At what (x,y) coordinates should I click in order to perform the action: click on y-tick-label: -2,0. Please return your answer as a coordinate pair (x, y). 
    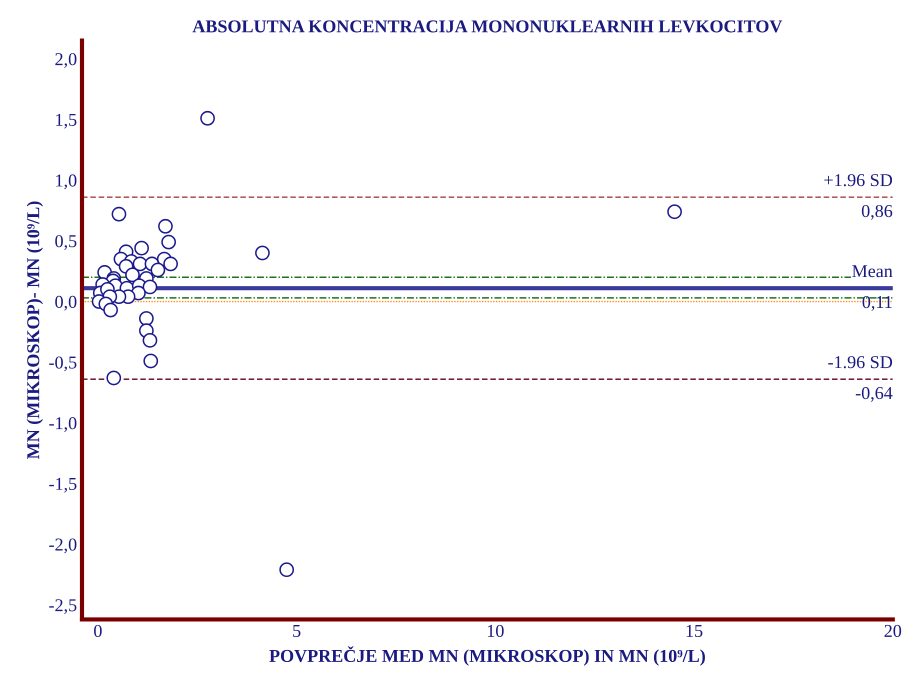
    Looking at the image, I should click on (62, 546).